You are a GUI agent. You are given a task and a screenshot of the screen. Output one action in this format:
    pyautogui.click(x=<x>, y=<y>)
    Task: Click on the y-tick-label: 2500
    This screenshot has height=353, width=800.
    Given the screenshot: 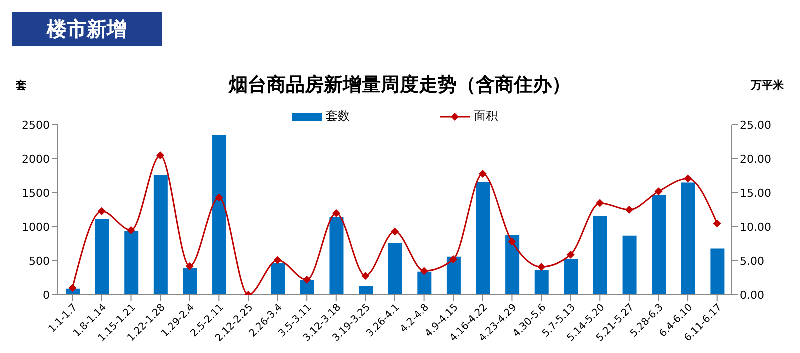 What is the action you would take?
    pyautogui.click(x=36, y=125)
    